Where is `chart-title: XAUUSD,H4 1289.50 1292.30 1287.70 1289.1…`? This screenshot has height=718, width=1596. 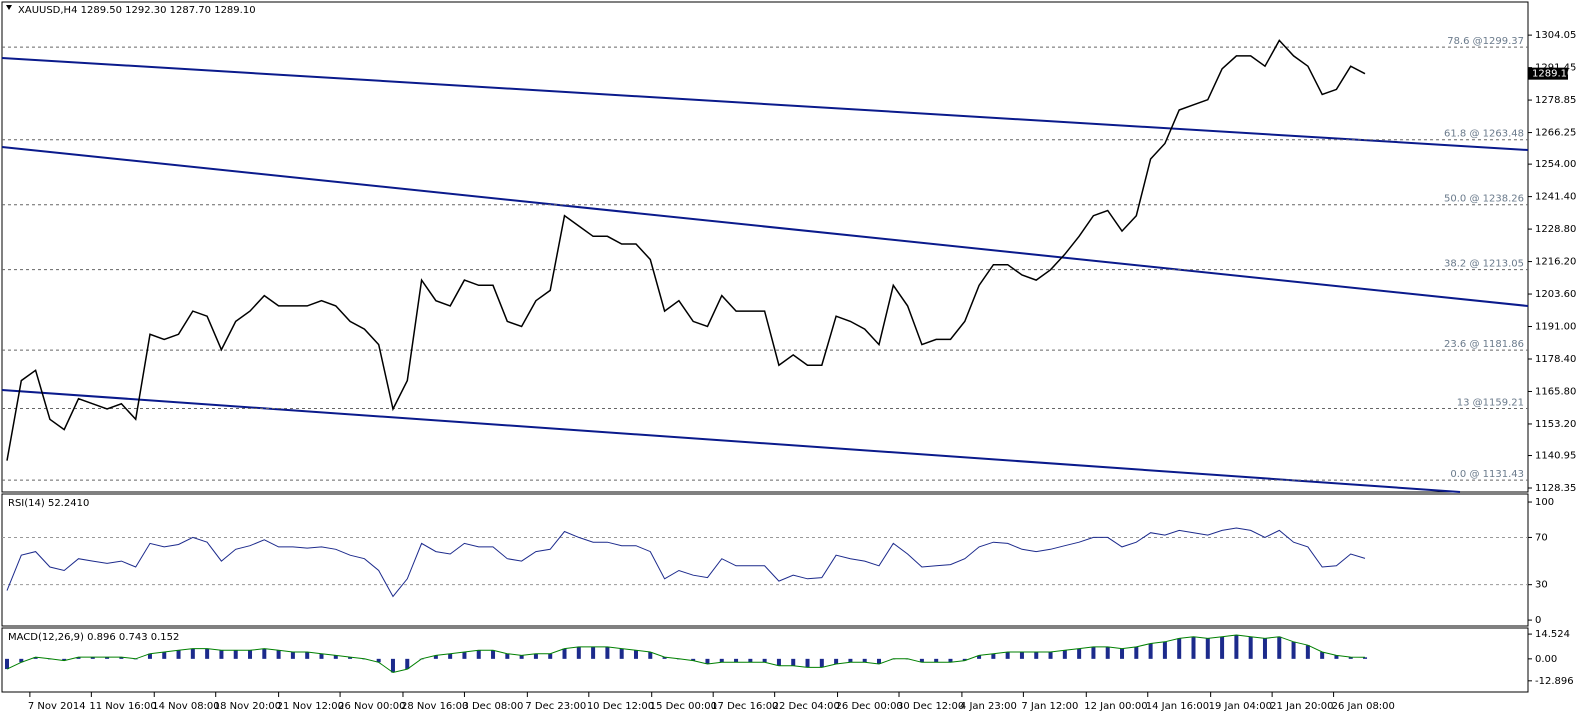 chart-title: XAUUSD,H4 1289.50 1292.30 1287.70 1289.1… is located at coordinates (137, 10).